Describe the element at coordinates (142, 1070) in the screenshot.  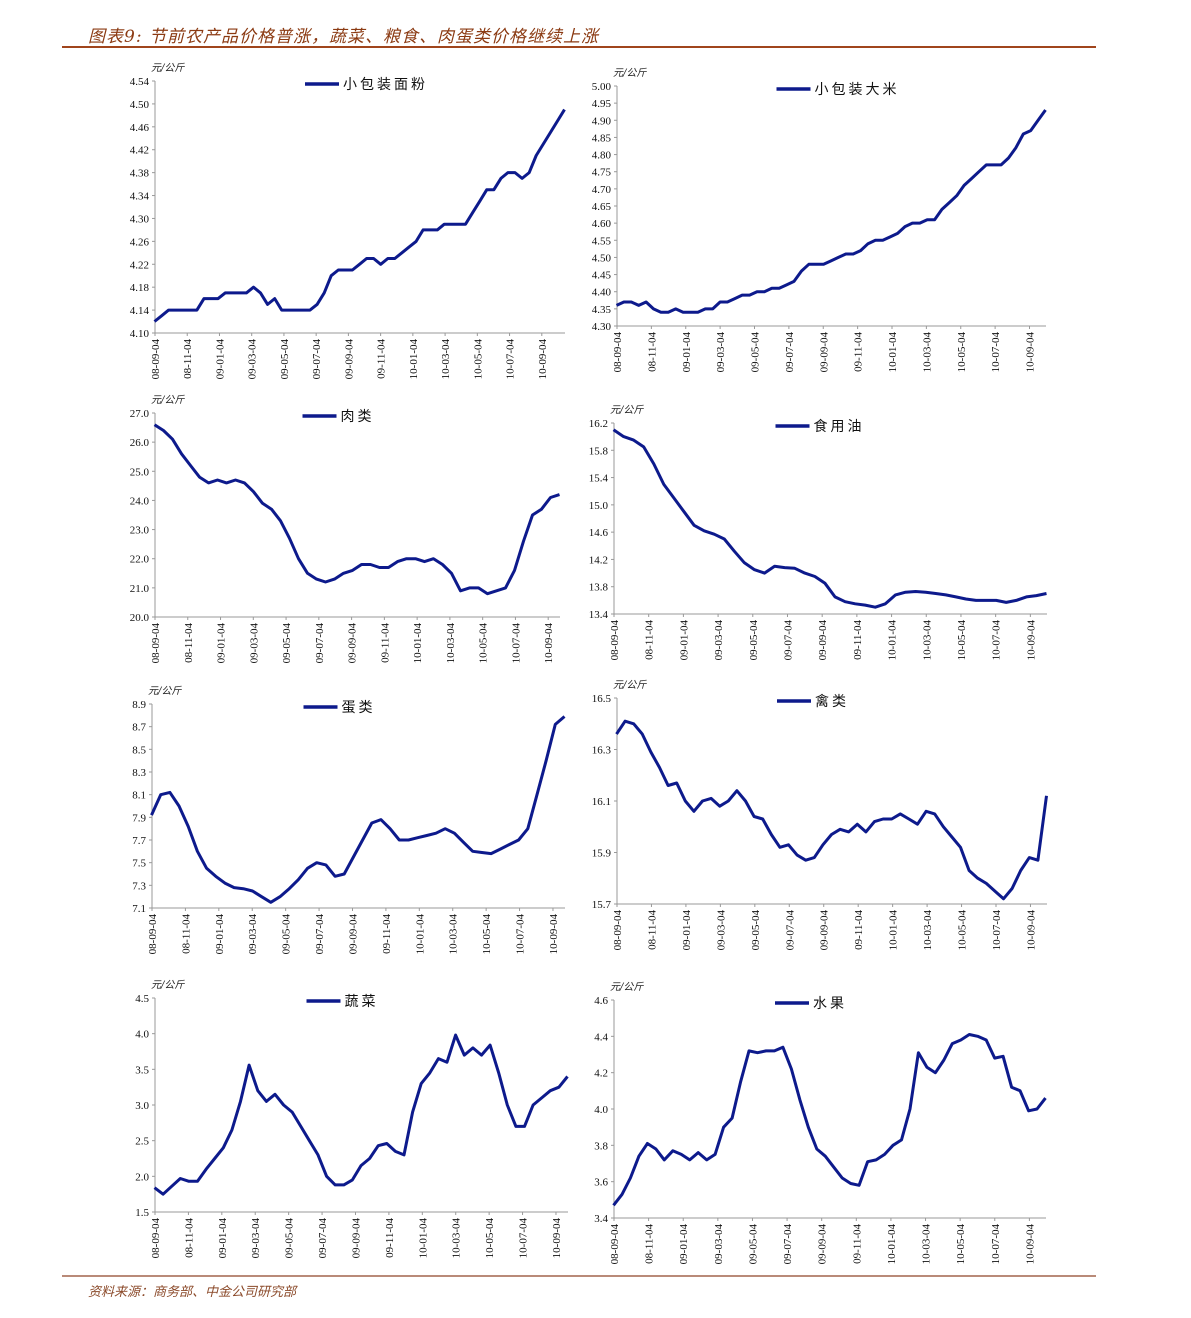
I see `y-tick-label: 3.5` at that location.